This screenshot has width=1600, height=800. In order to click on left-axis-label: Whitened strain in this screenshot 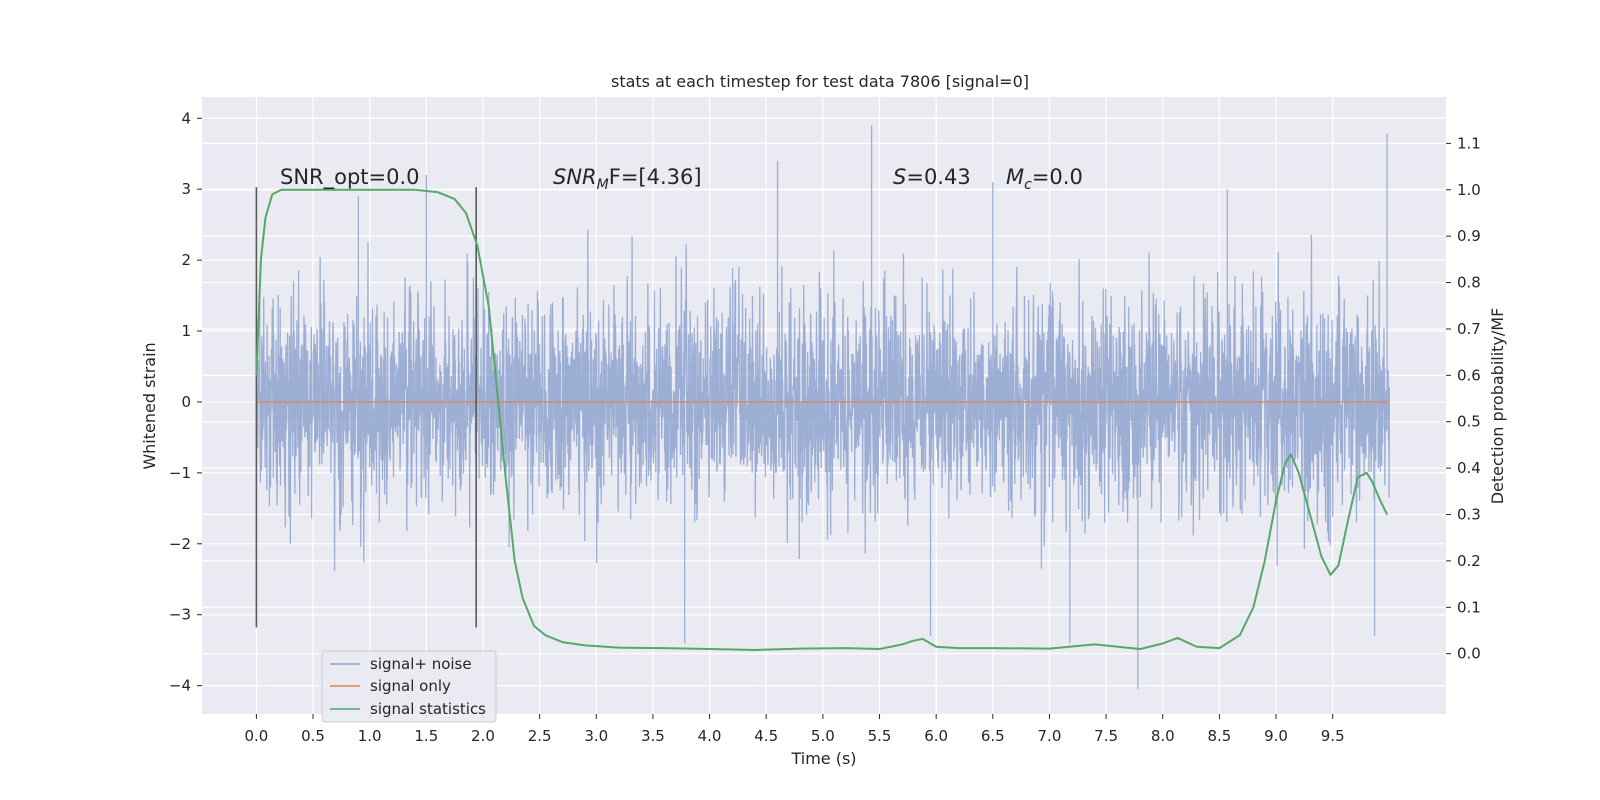, I will do `click(149, 405)`.